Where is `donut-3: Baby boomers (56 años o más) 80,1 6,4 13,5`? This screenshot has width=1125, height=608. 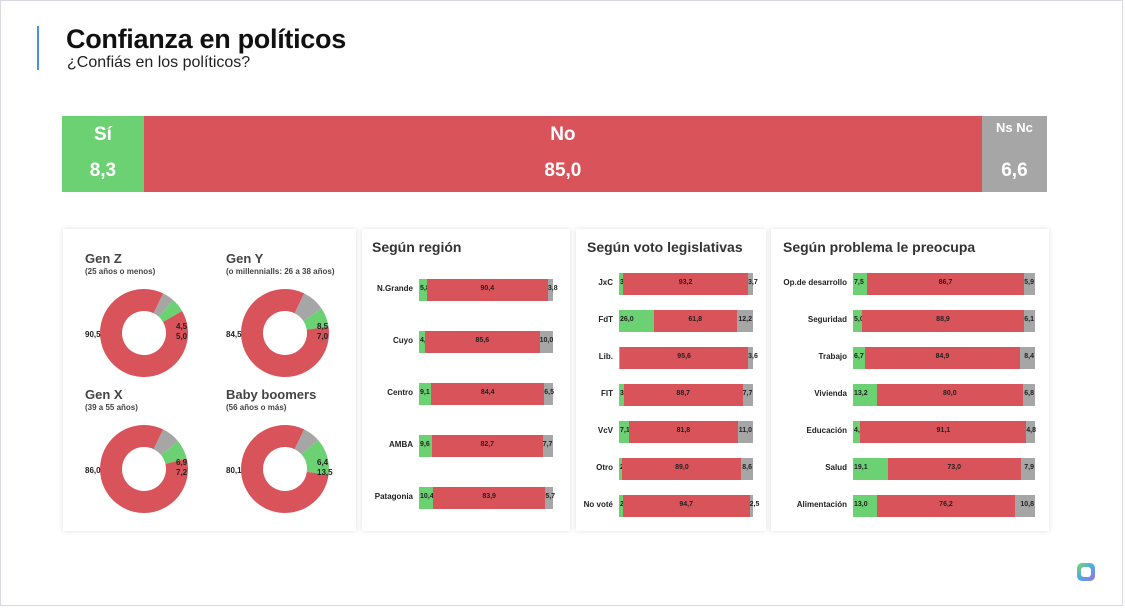
donut-3: Baby boomers (56 años o más) 80,1 6,4 13,5 is located at coordinates (279, 450).